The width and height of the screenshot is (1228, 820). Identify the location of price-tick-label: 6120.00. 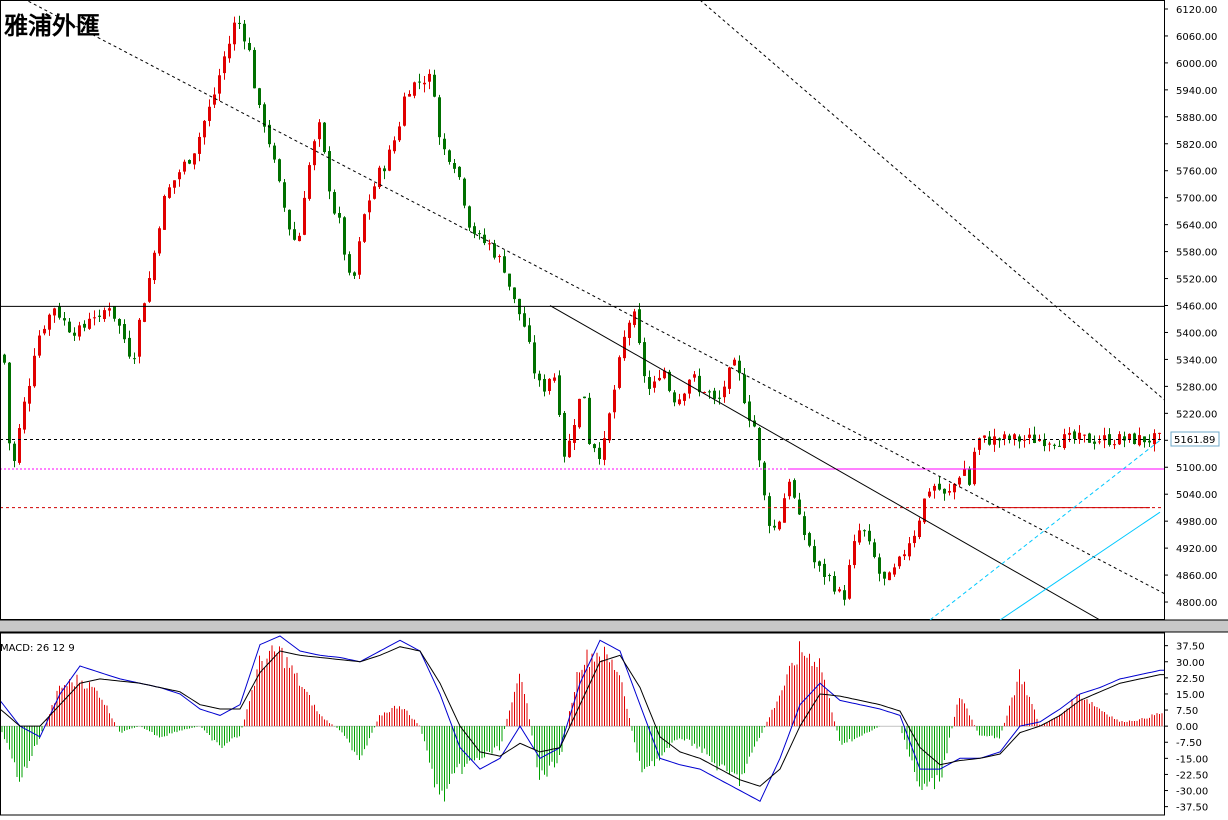
(1196, 10).